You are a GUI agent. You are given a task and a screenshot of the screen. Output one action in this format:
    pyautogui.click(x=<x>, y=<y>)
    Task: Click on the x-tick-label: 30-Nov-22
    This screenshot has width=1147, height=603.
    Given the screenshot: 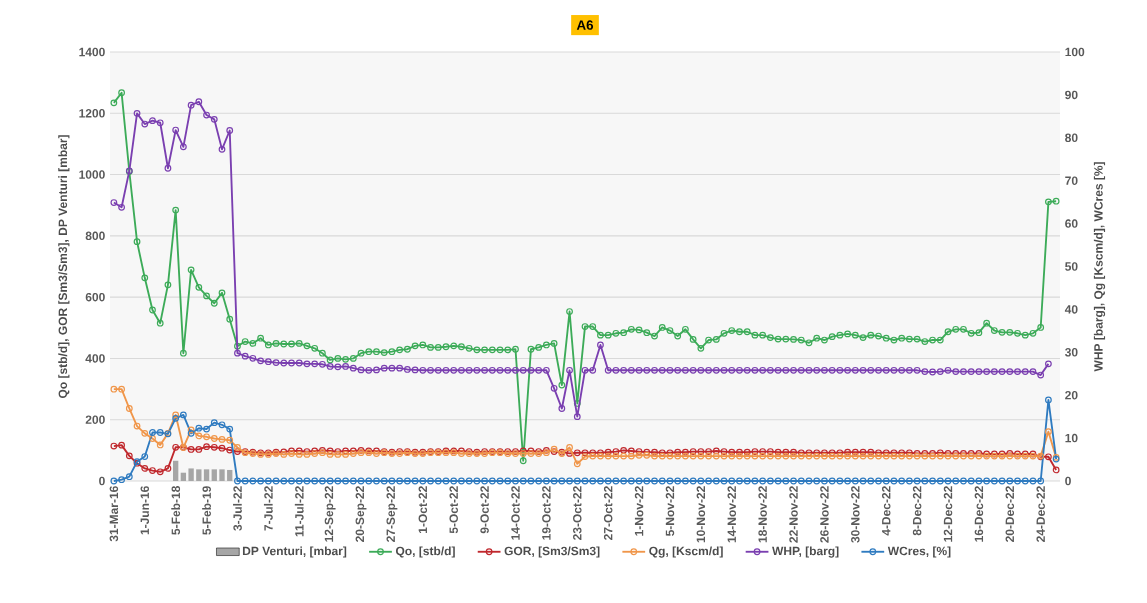 What is the action you would take?
    pyautogui.click(x=855, y=514)
    